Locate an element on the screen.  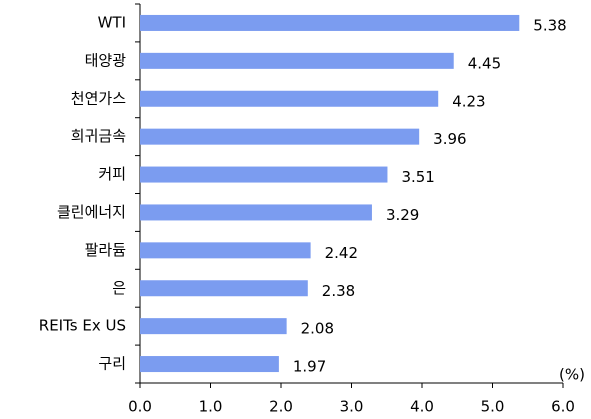
y-tick-label: 천연가스 is located at coordinates (98, 98).